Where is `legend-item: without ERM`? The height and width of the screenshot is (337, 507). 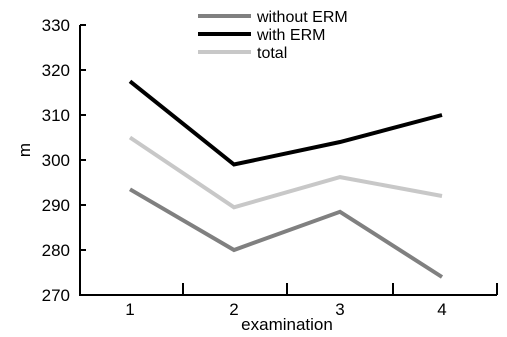 legend-item: without ERM is located at coordinates (273, 17).